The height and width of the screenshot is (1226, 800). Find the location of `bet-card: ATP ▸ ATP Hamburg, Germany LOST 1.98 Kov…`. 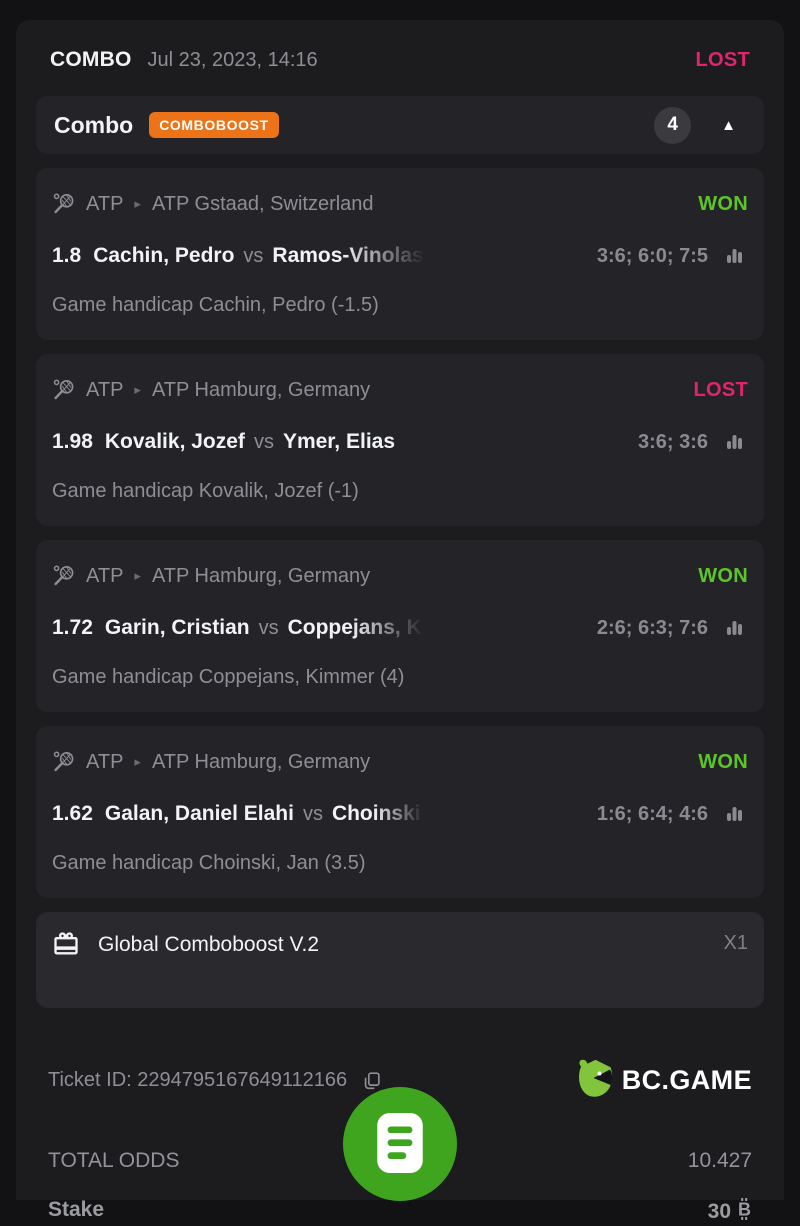

bet-card: ATP ▸ ATP Hamburg, Germany LOST 1.98 Kov… is located at coordinates (400, 440).